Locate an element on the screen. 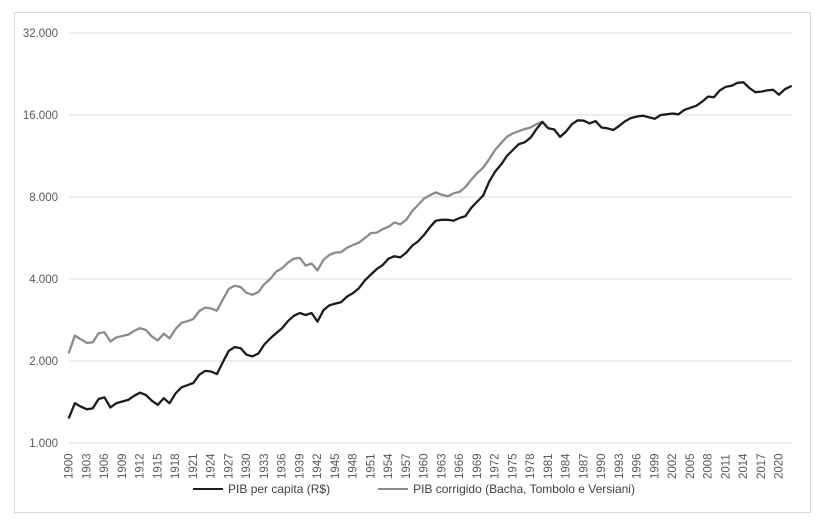  x-tick-label: 1930 is located at coordinates (247, 466).